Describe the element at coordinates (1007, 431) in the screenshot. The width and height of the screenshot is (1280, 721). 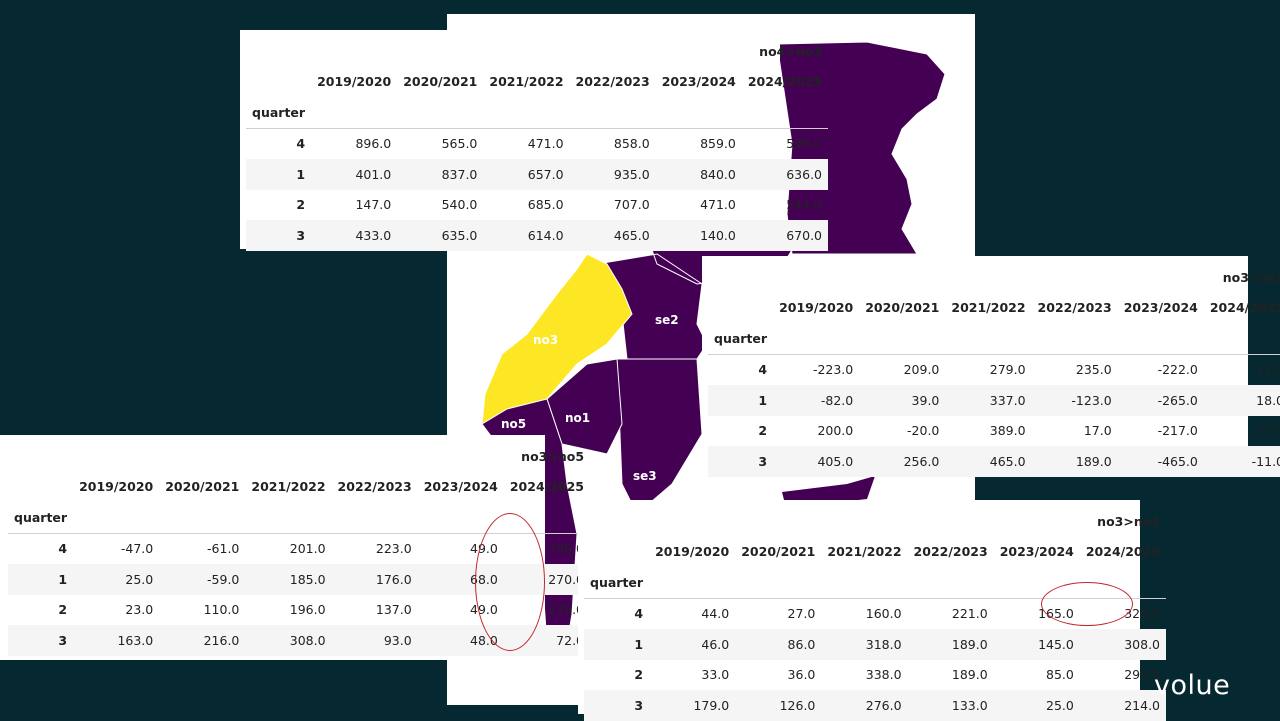
I see `value-cell: 389.0` at that location.